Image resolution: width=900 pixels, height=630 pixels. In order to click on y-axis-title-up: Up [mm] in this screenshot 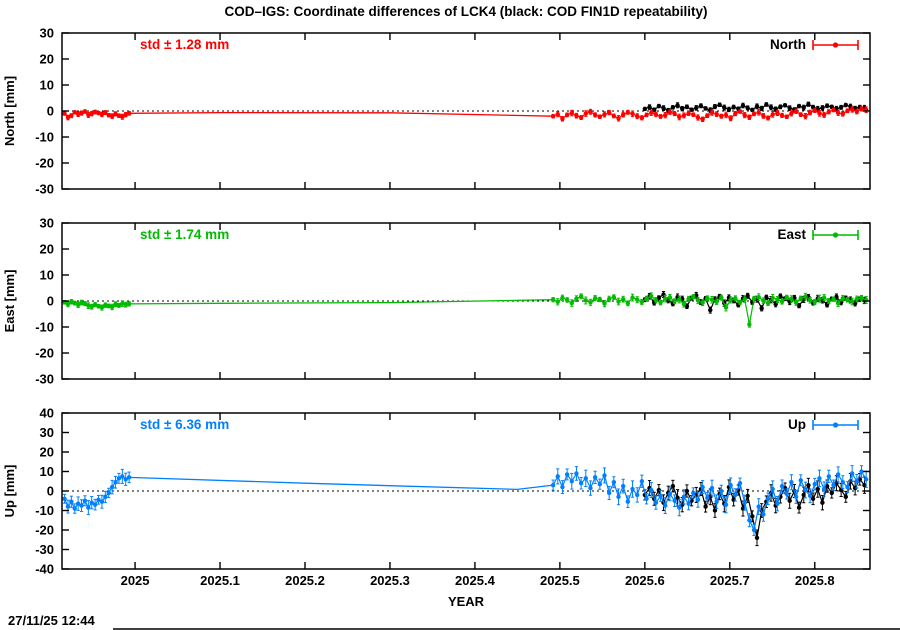, I will do `click(9, 491)`.